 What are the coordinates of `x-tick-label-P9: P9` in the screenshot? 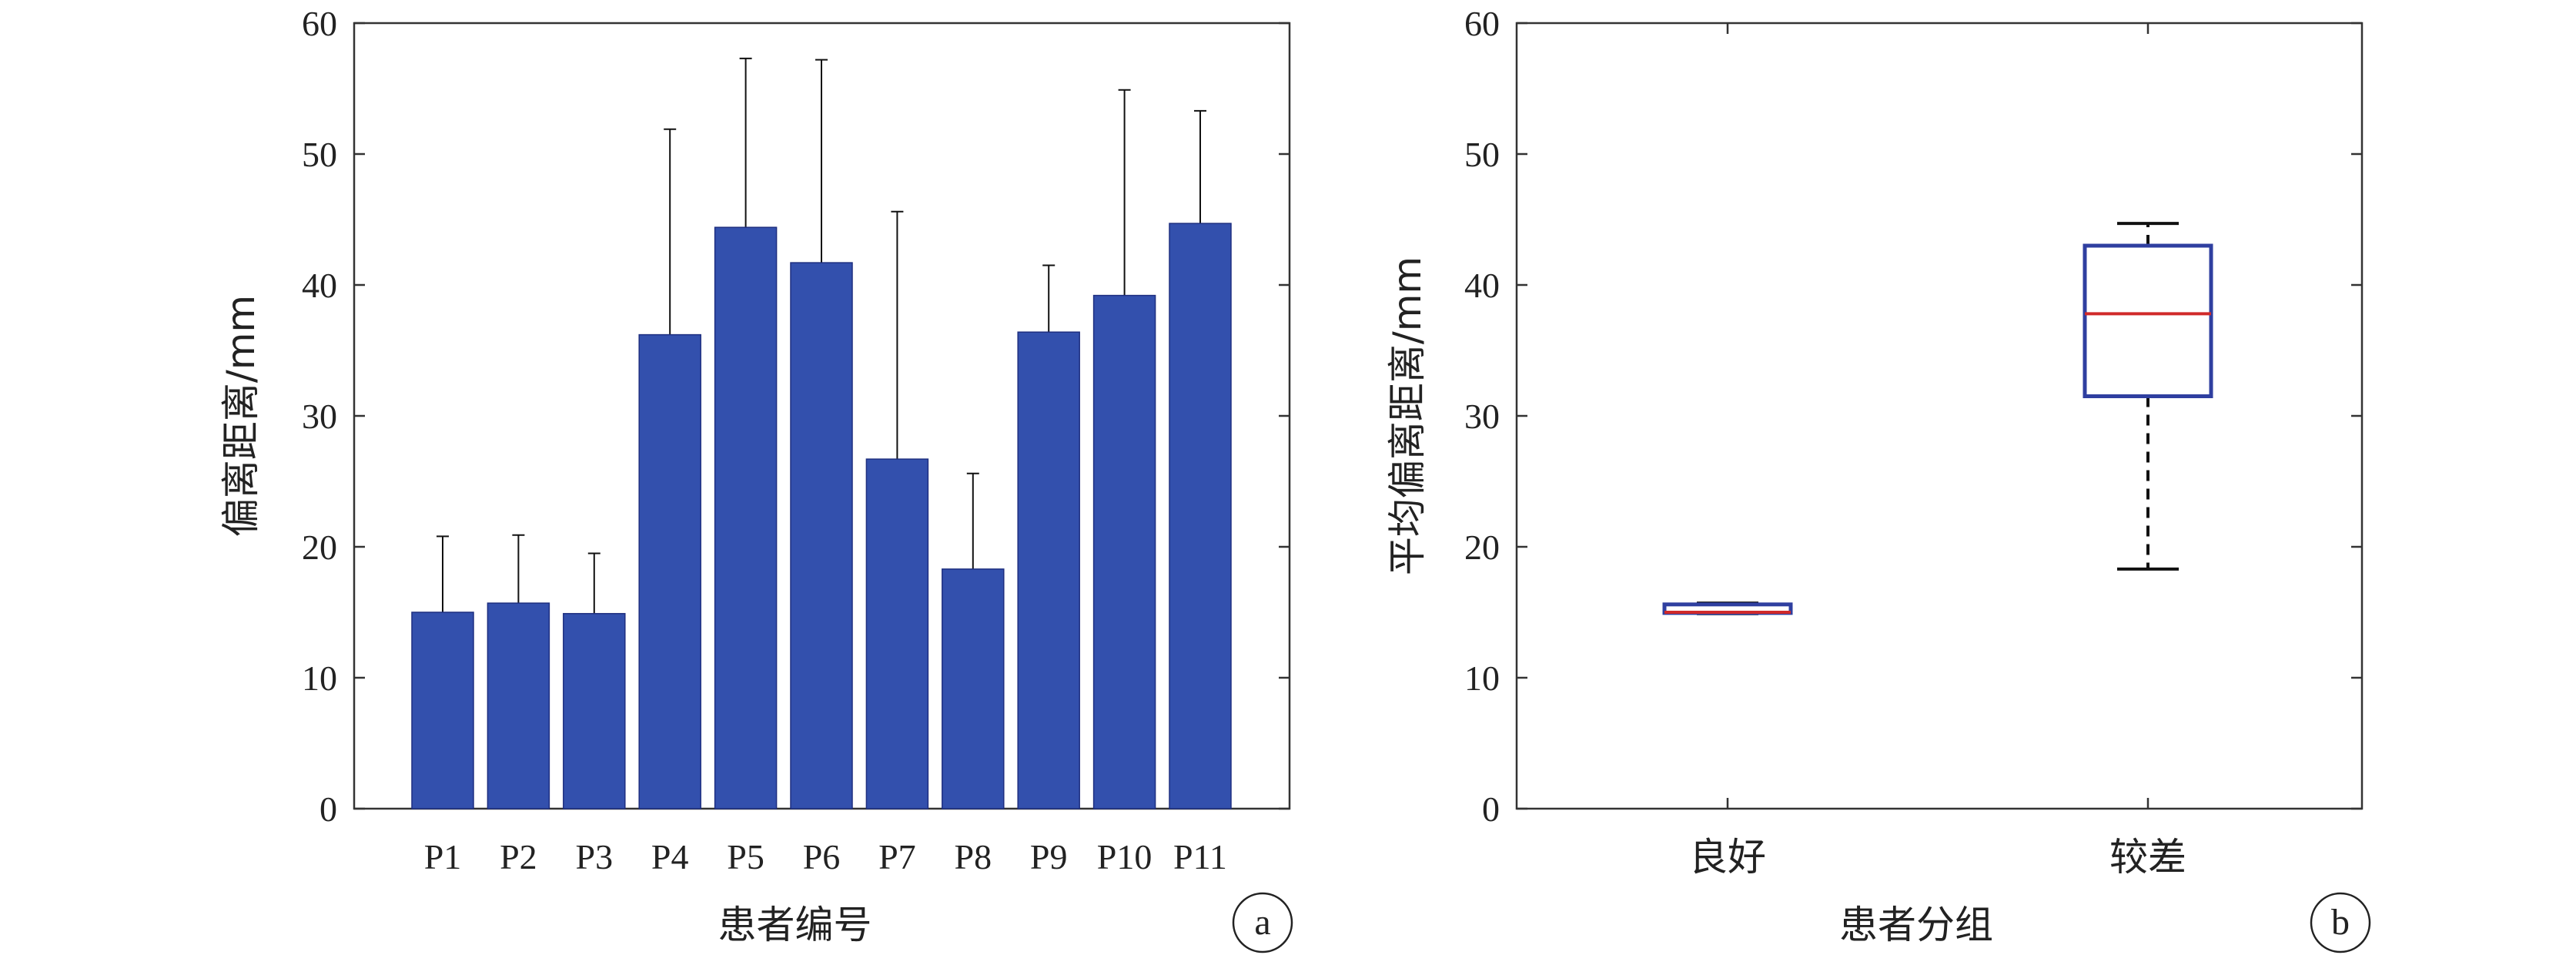 It's located at (1049, 856).